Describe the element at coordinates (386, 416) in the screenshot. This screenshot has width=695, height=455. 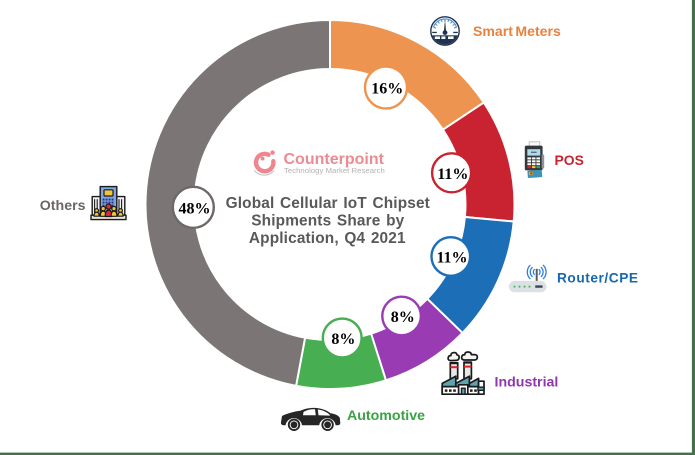
I see `svg-text: Automotive` at that location.